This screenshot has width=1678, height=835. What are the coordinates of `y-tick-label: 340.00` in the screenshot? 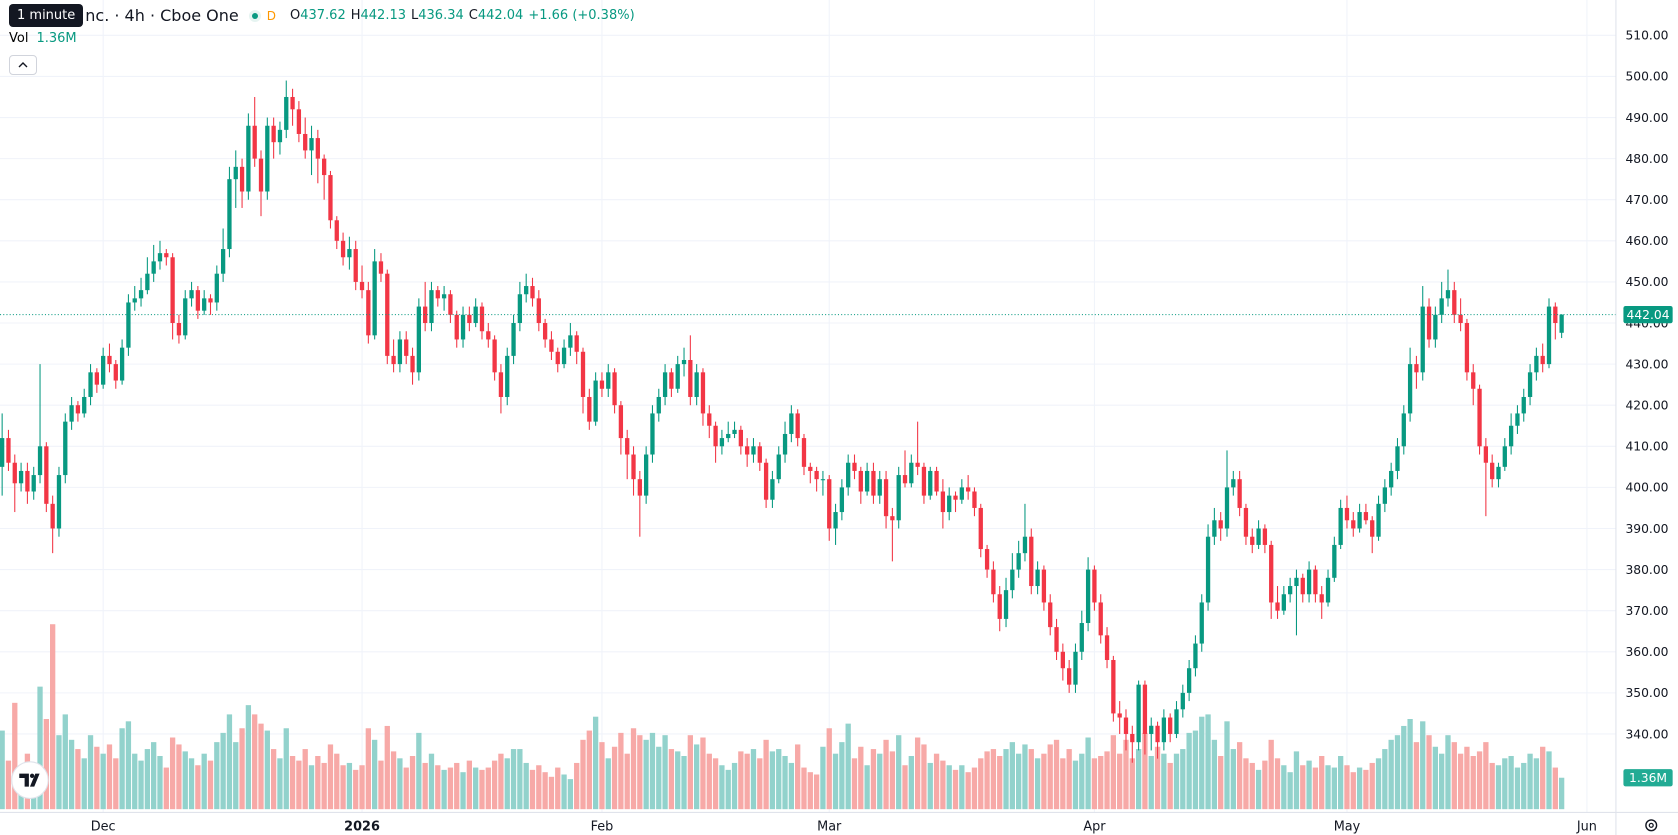 It's located at (1646, 734).